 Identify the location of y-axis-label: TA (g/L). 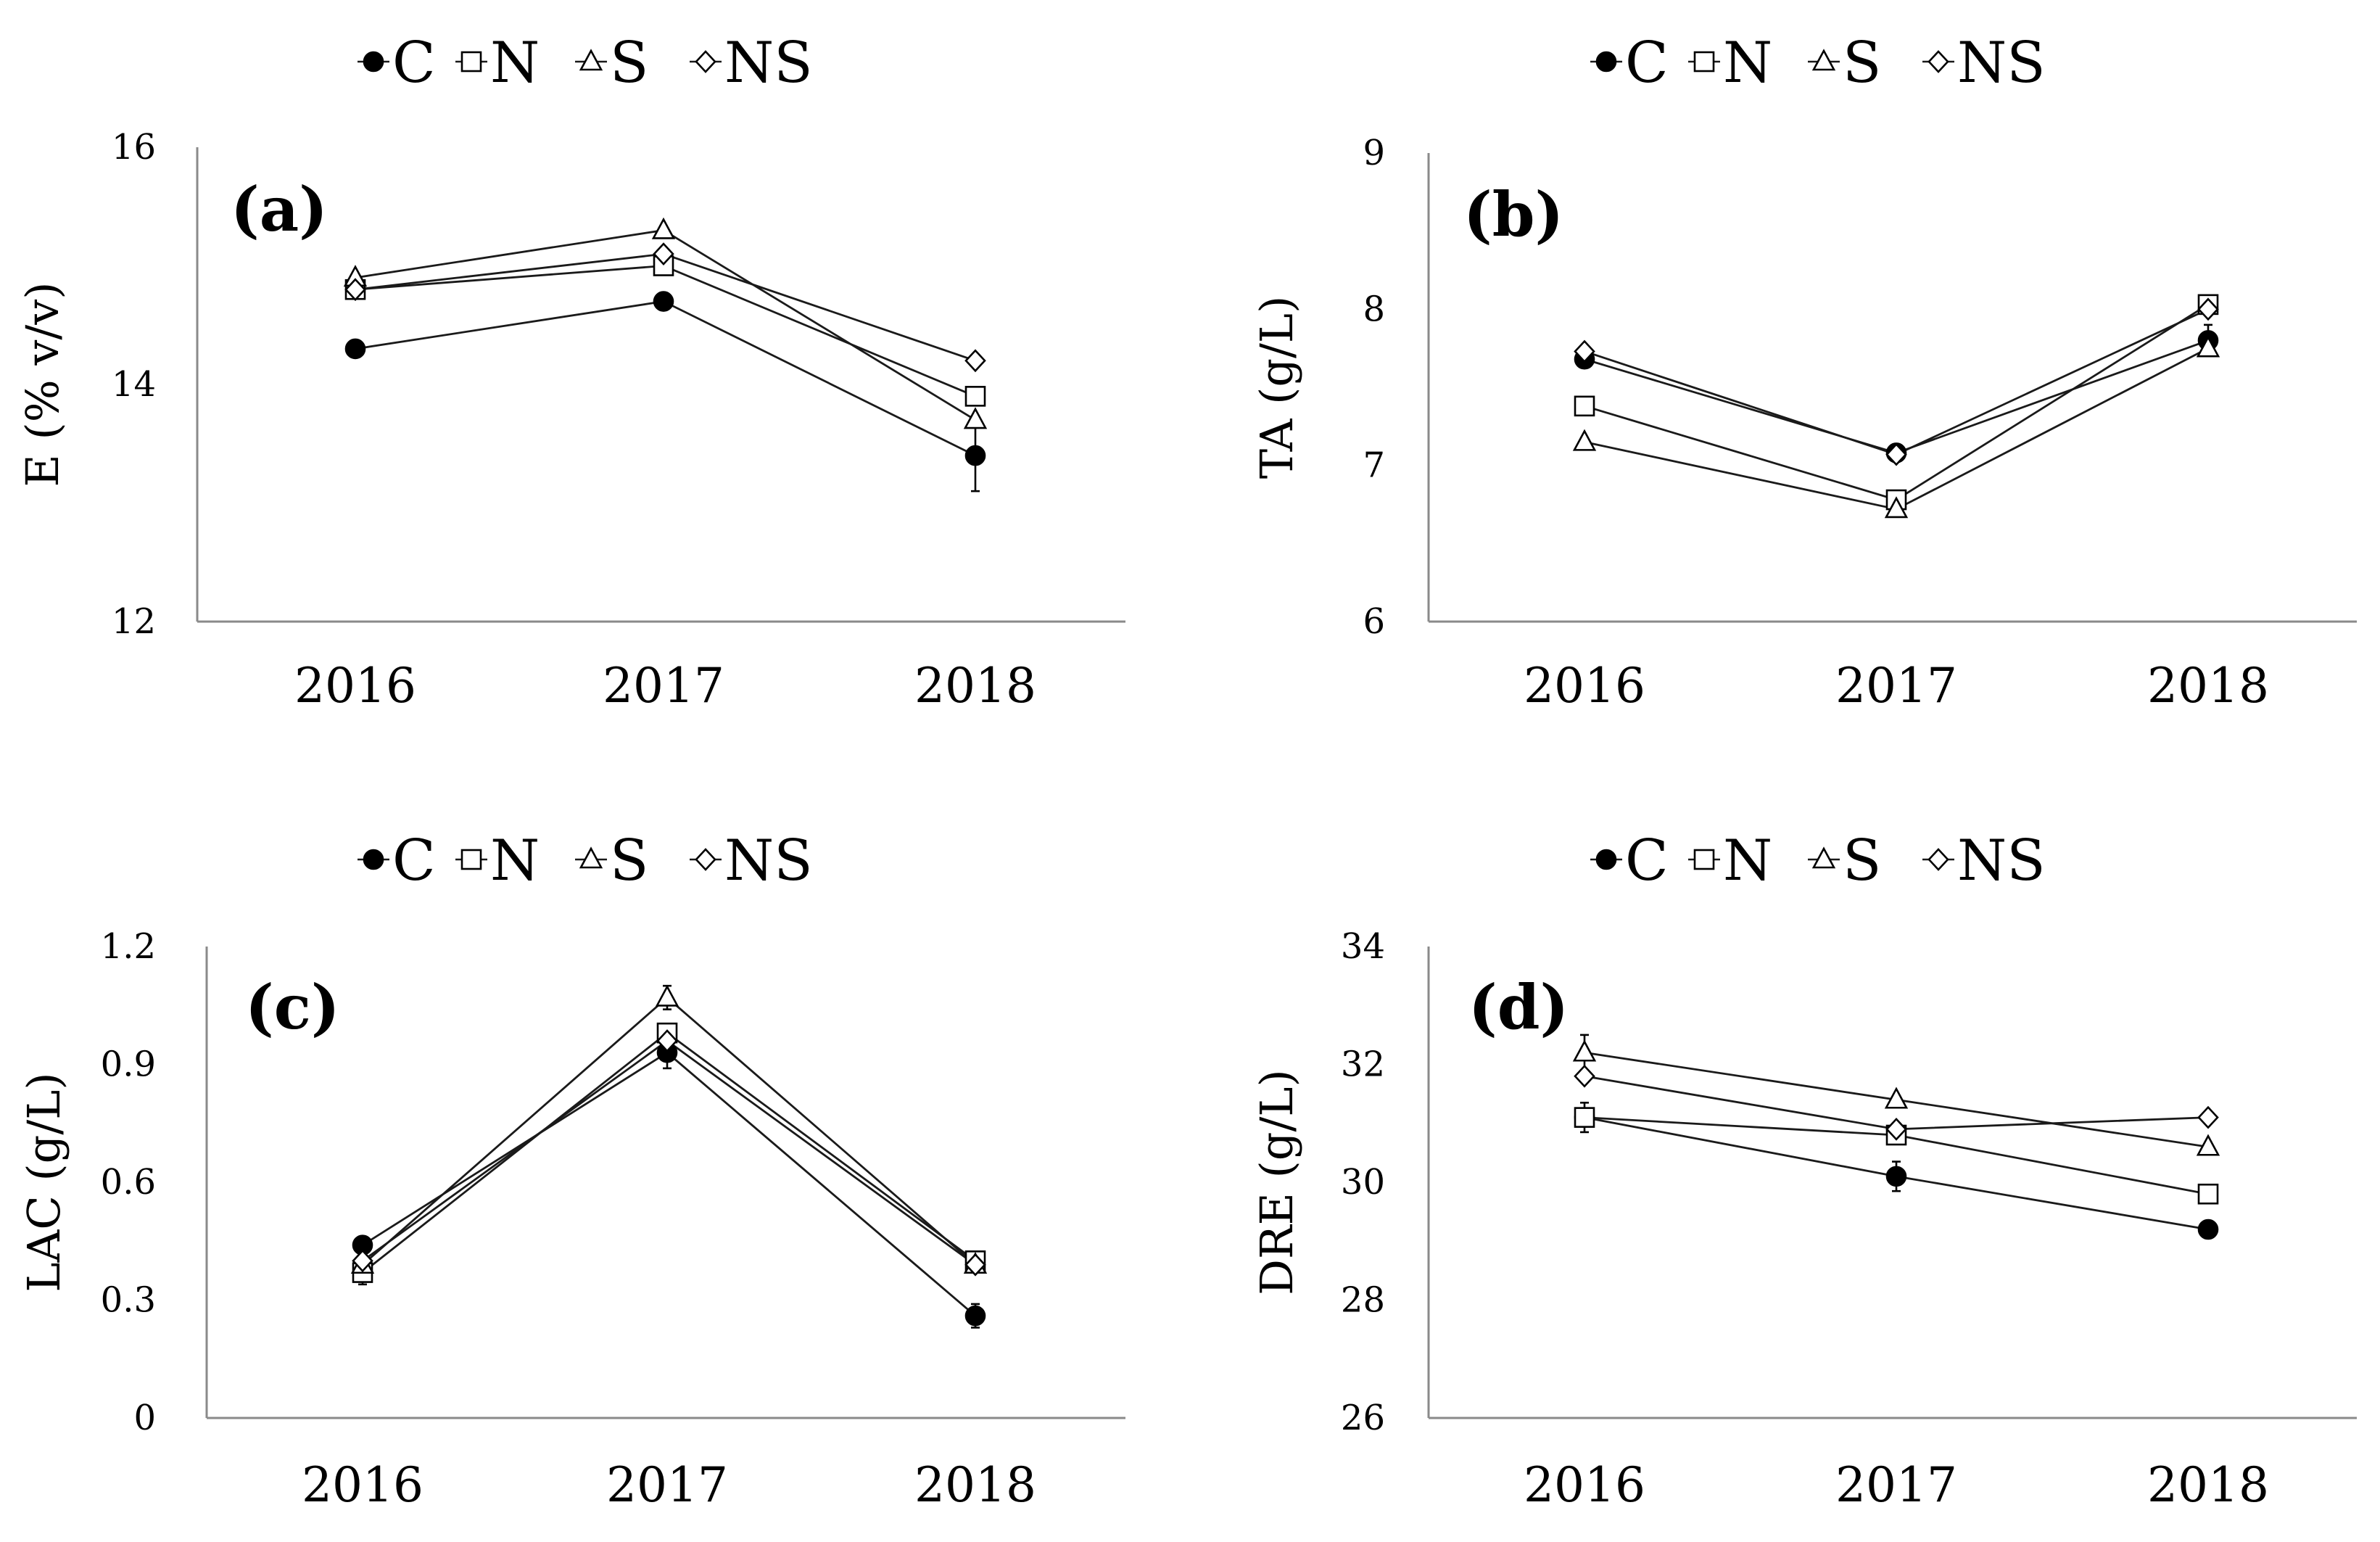
(1276, 387).